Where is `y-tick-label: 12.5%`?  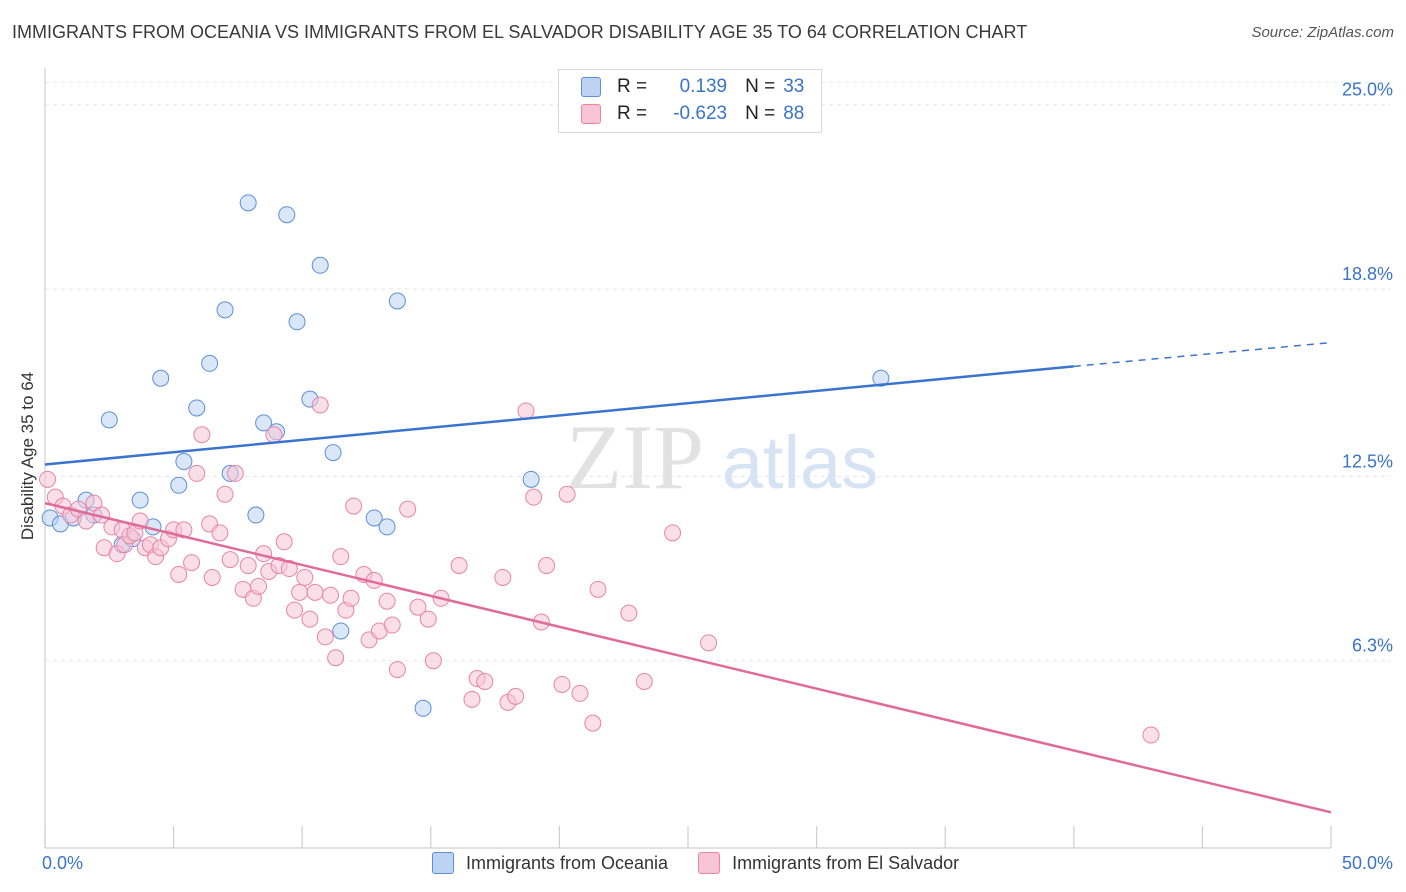
y-tick-label: 12.5% is located at coordinates (1367, 461).